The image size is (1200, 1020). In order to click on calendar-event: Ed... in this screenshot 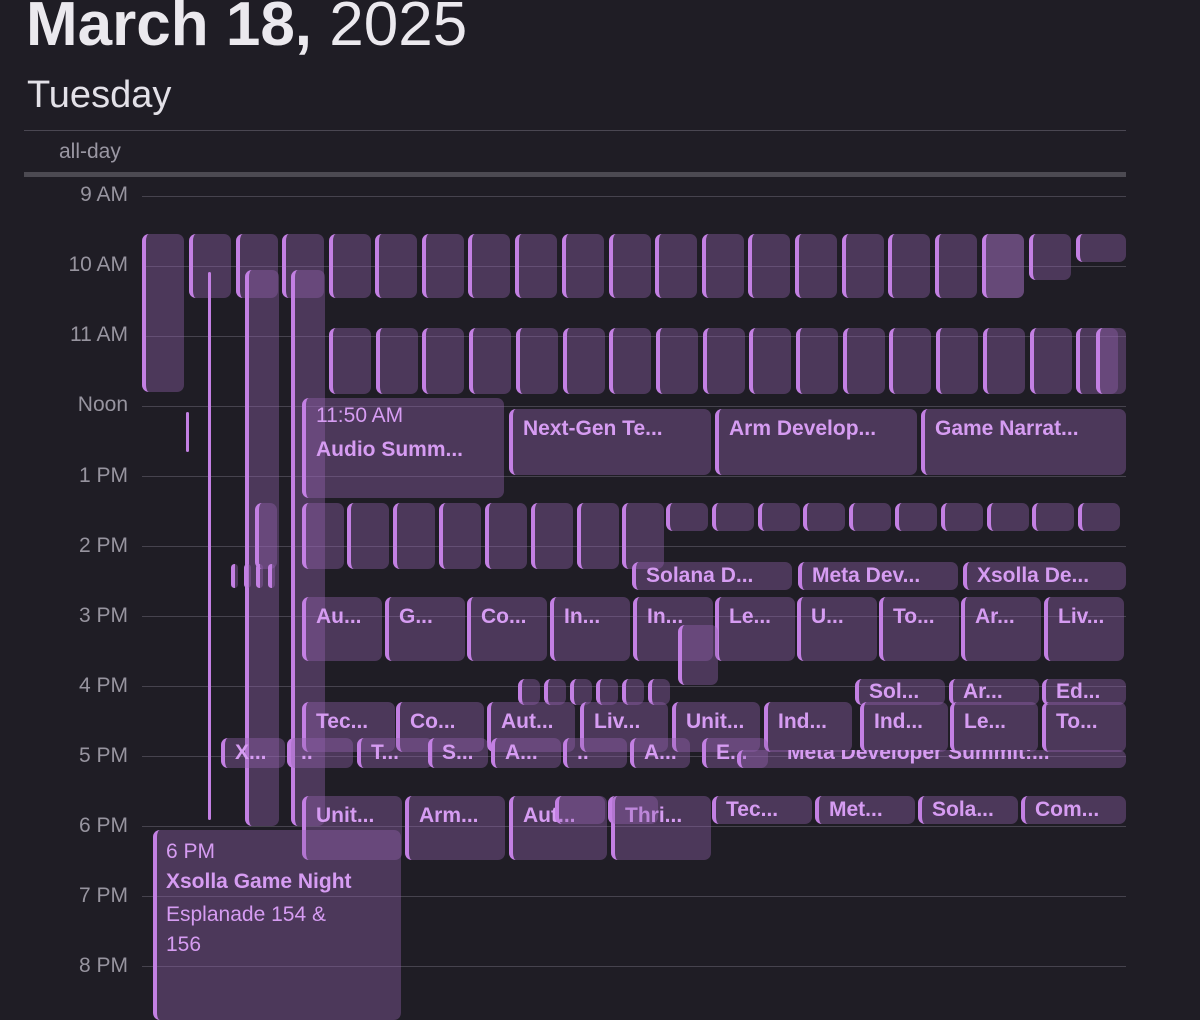, I will do `click(1084, 692)`.